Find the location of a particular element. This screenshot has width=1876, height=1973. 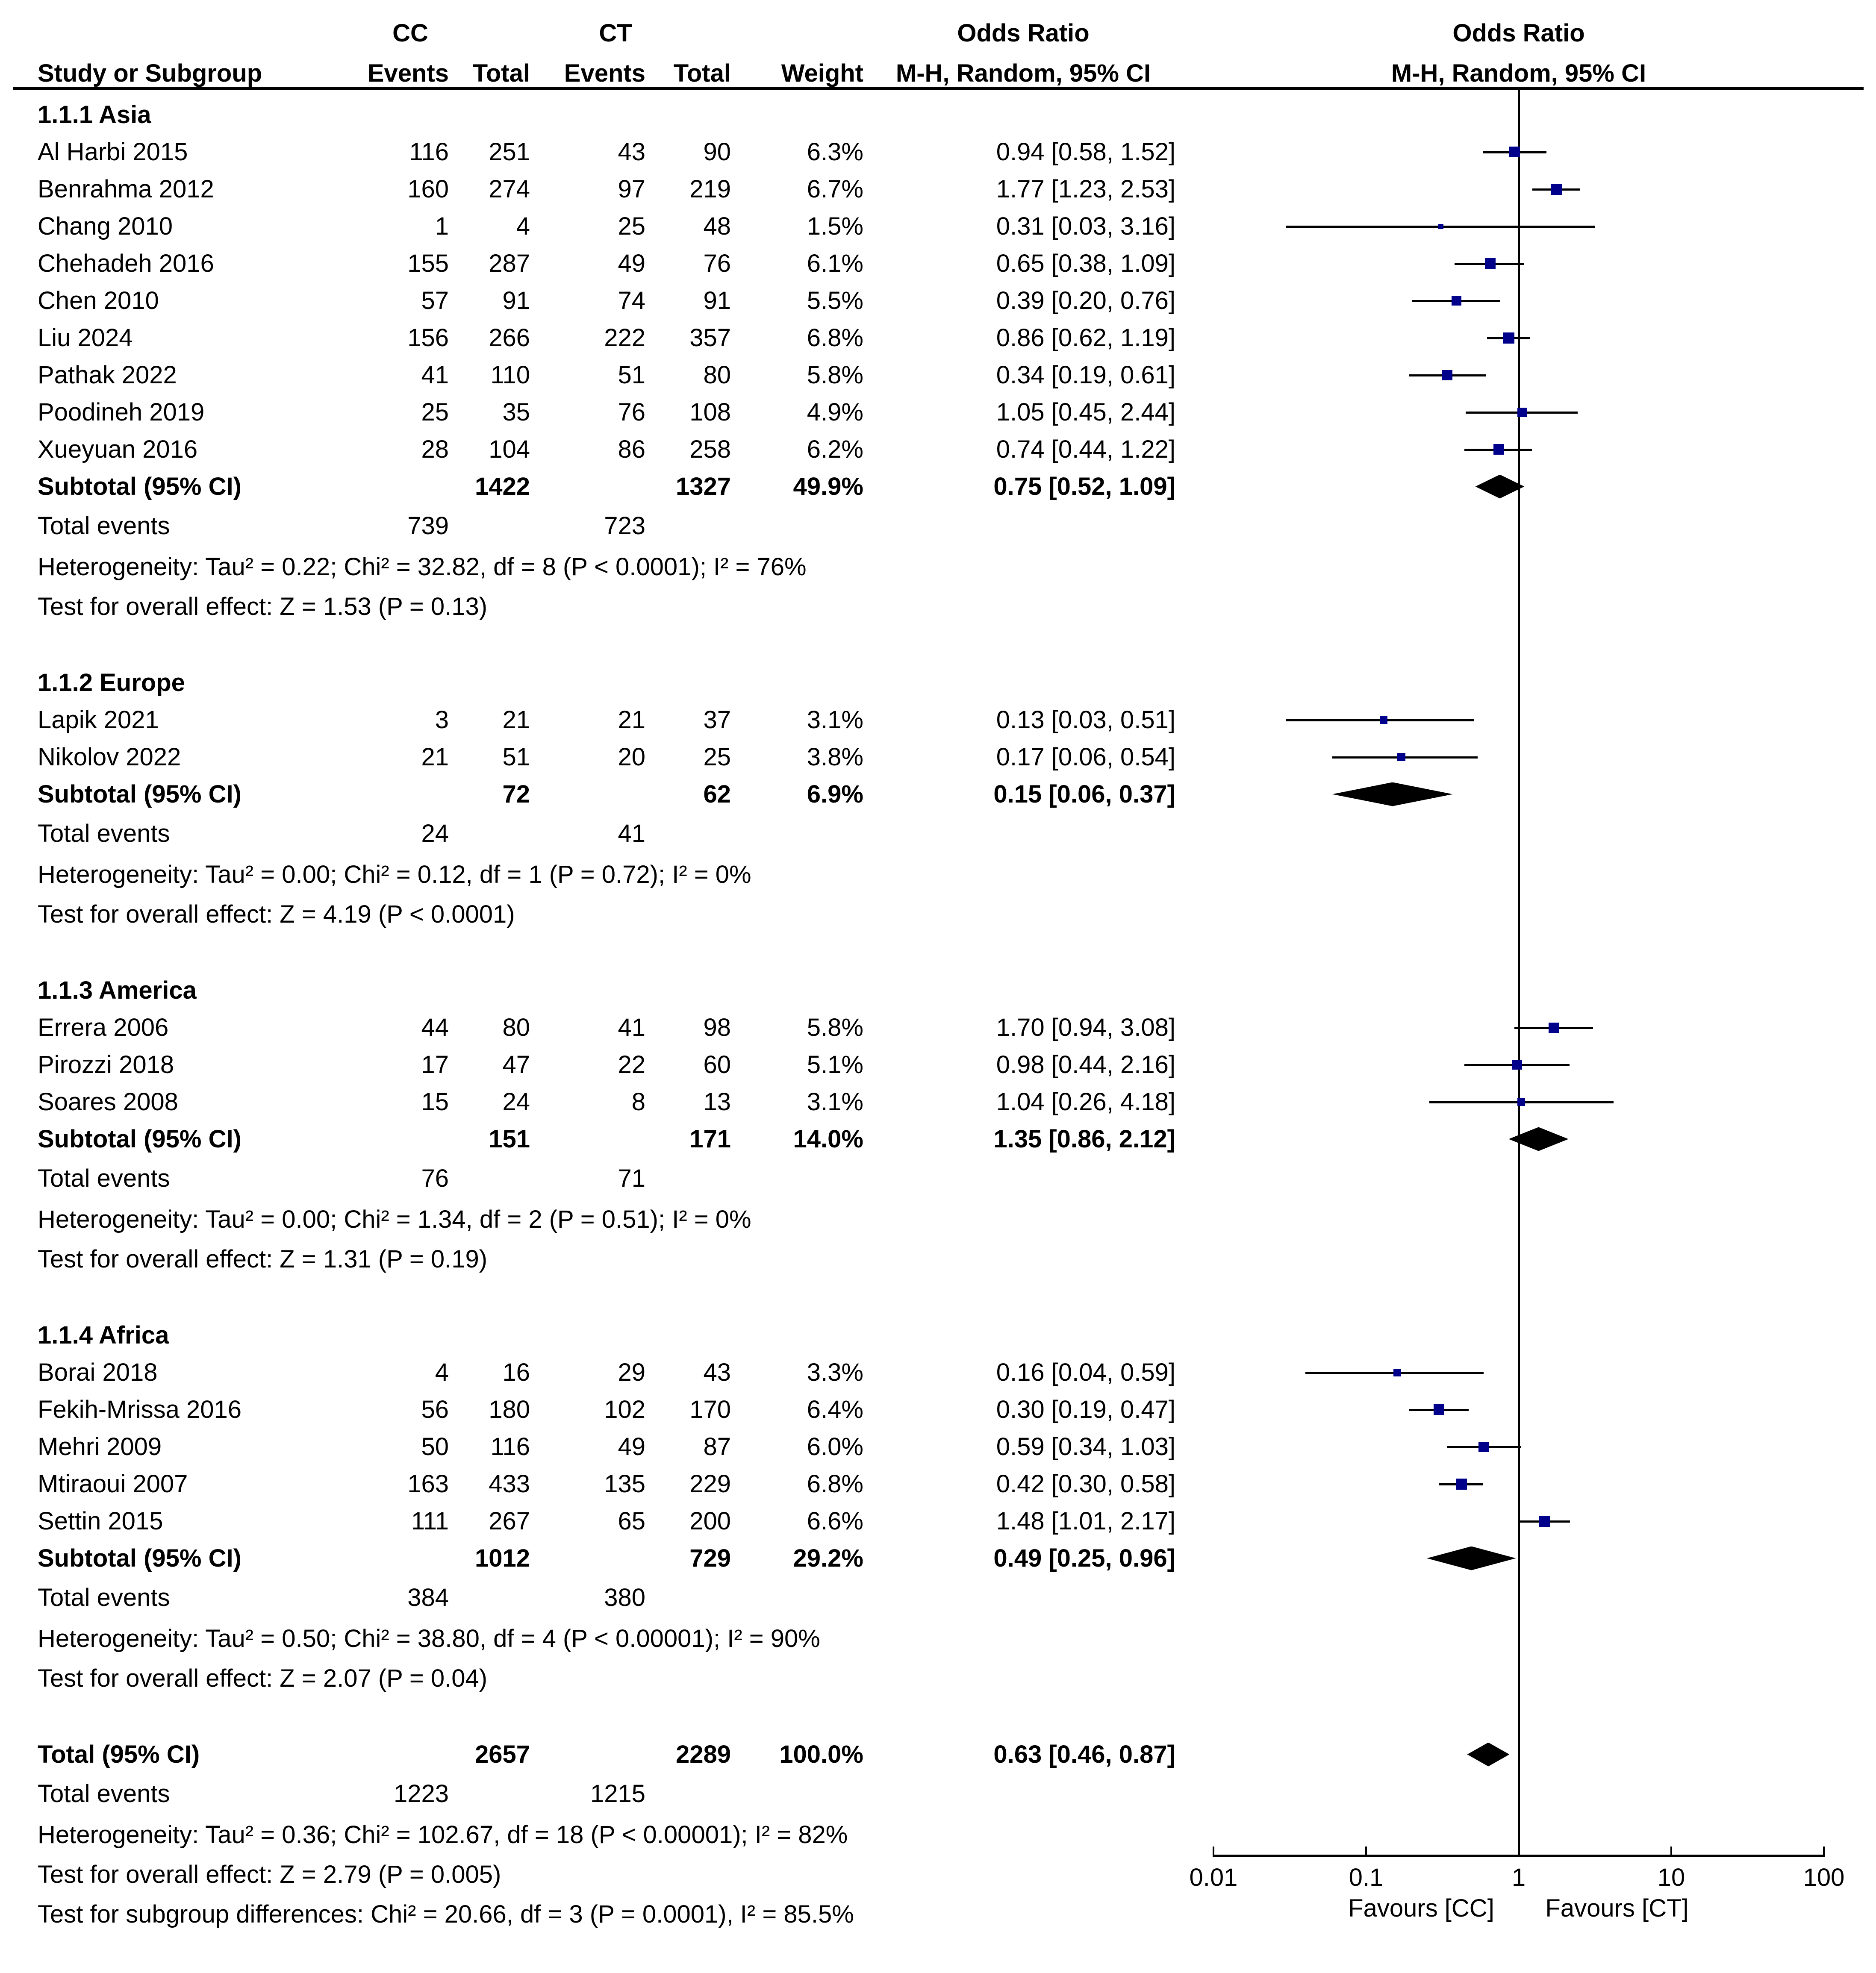

or-ci-text: 0.49 [0.25, 0.96] is located at coordinates (1084, 1558).